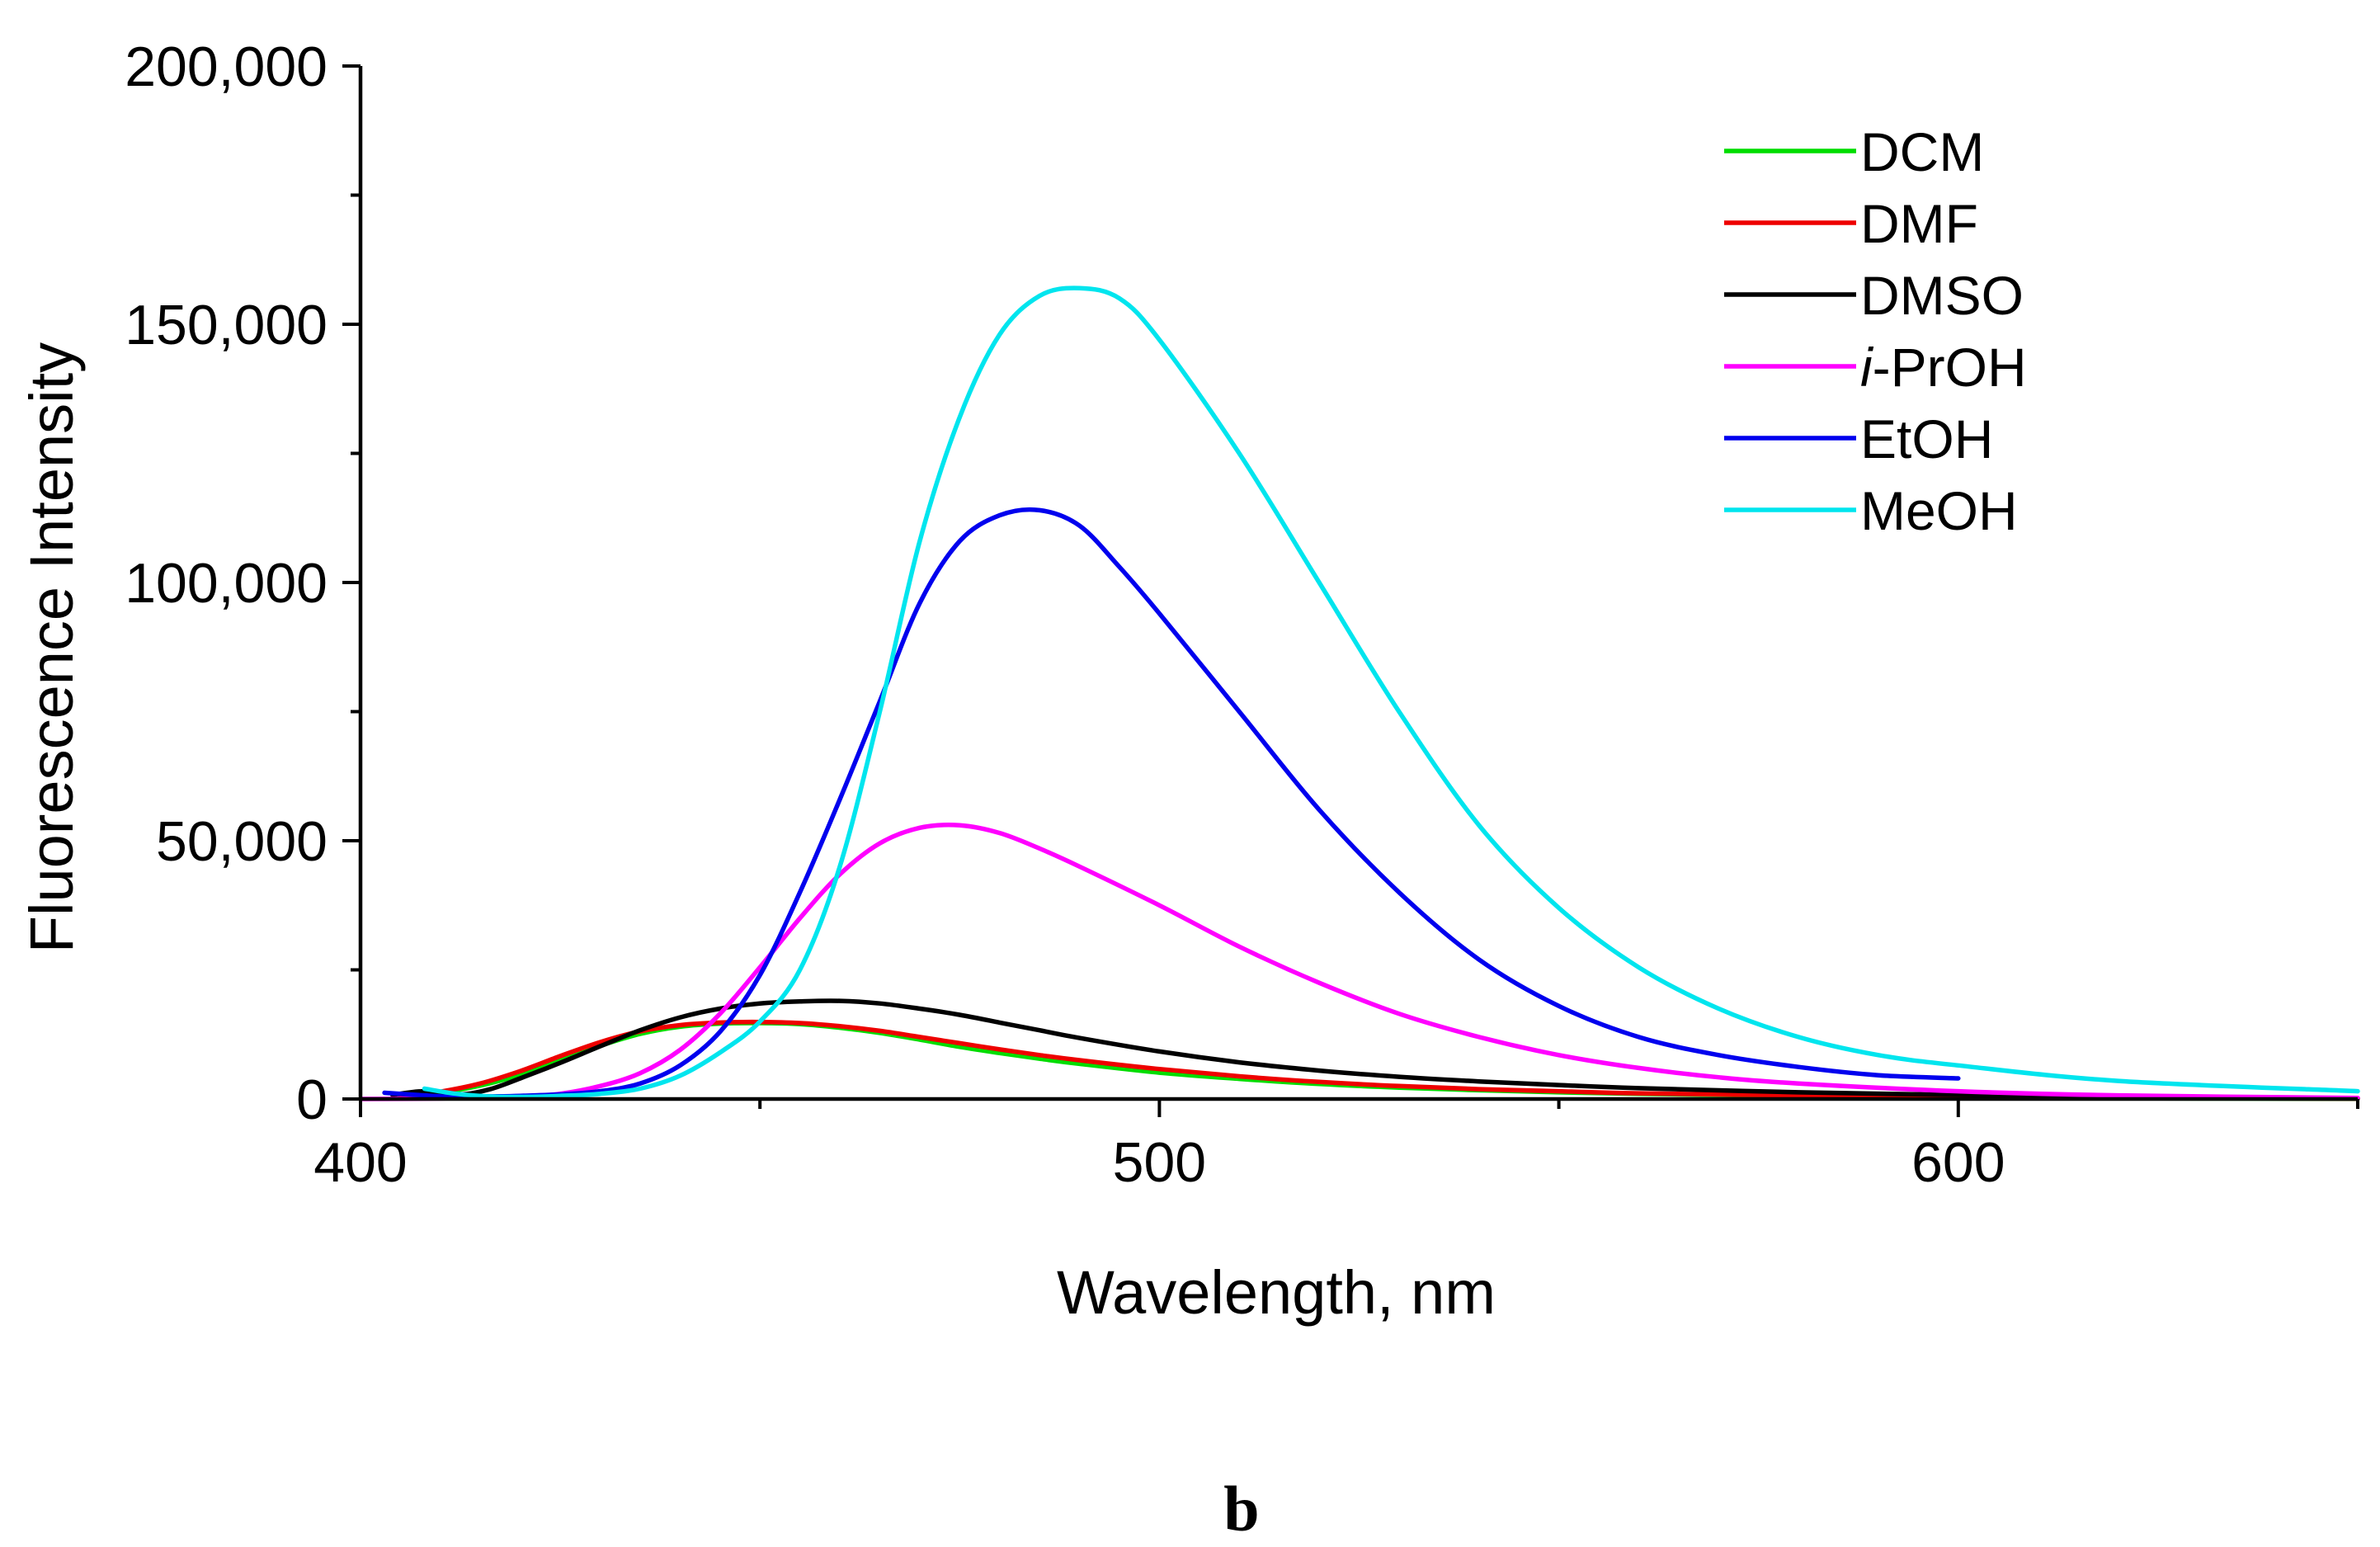 Image resolution: width=2380 pixels, height=1547 pixels. What do you see at coordinates (226, 325) in the screenshot?
I see `y-tick-label: 150,000` at bounding box center [226, 325].